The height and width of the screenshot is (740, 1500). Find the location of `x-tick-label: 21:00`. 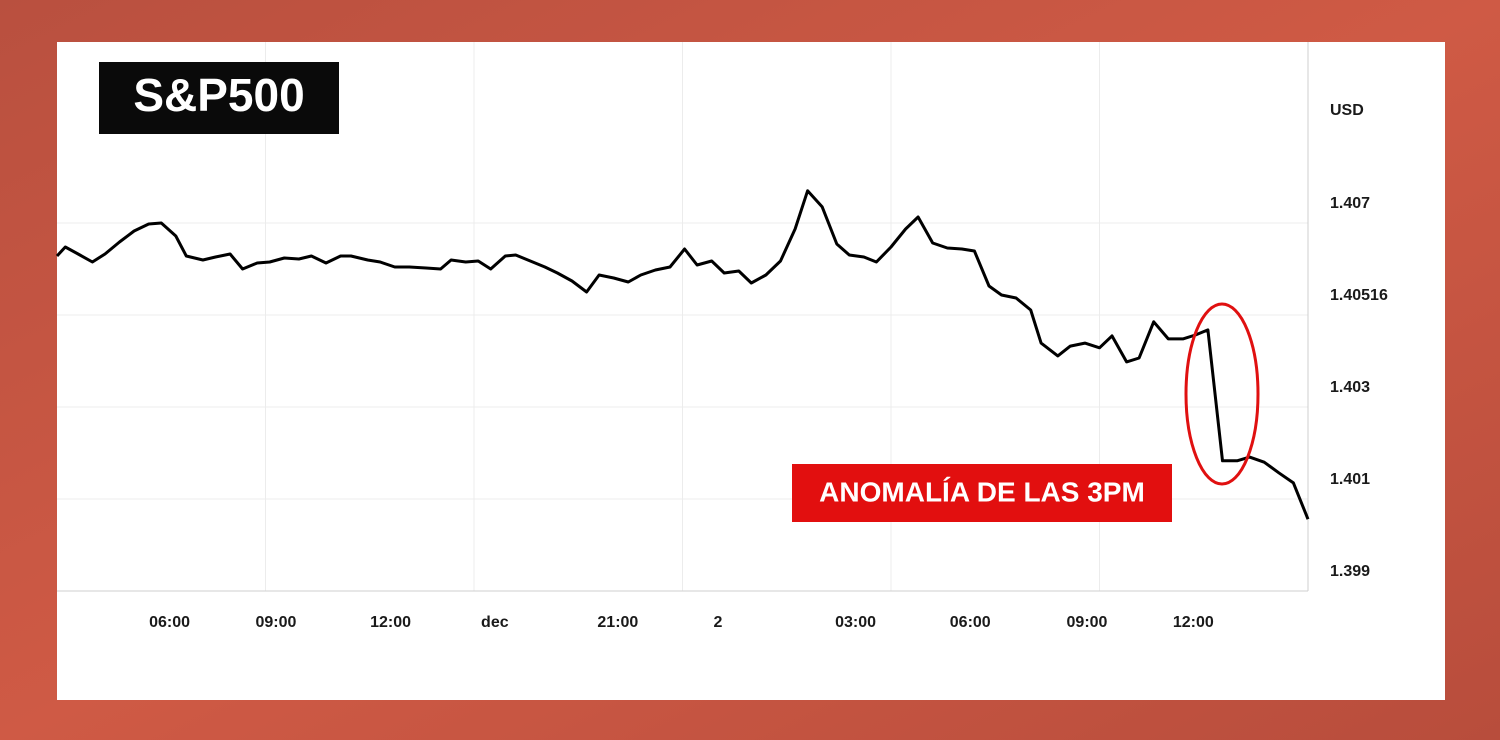

x-tick-label: 21:00 is located at coordinates (617, 622).